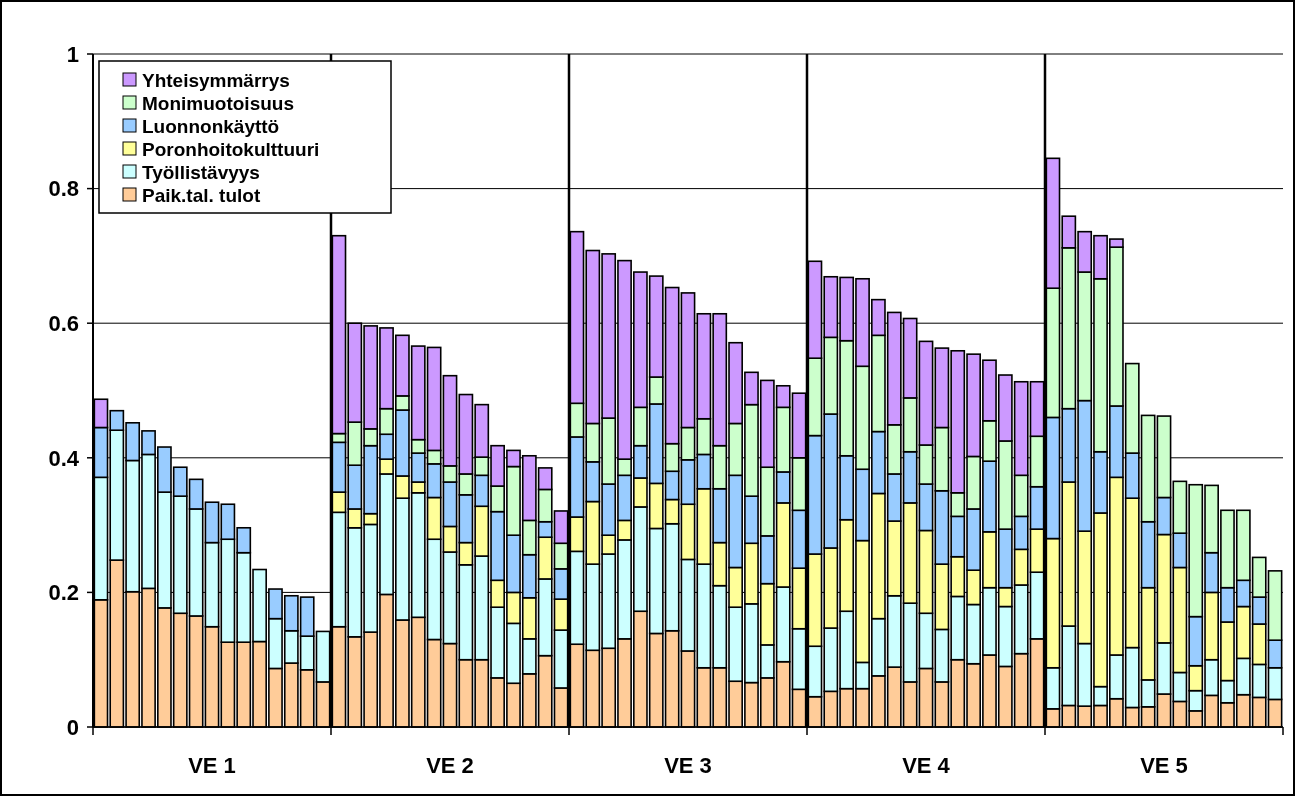 The image size is (1295, 796). What do you see at coordinates (201, 195) in the screenshot?
I see `legend-label: Paik.tal. tulot` at bounding box center [201, 195].